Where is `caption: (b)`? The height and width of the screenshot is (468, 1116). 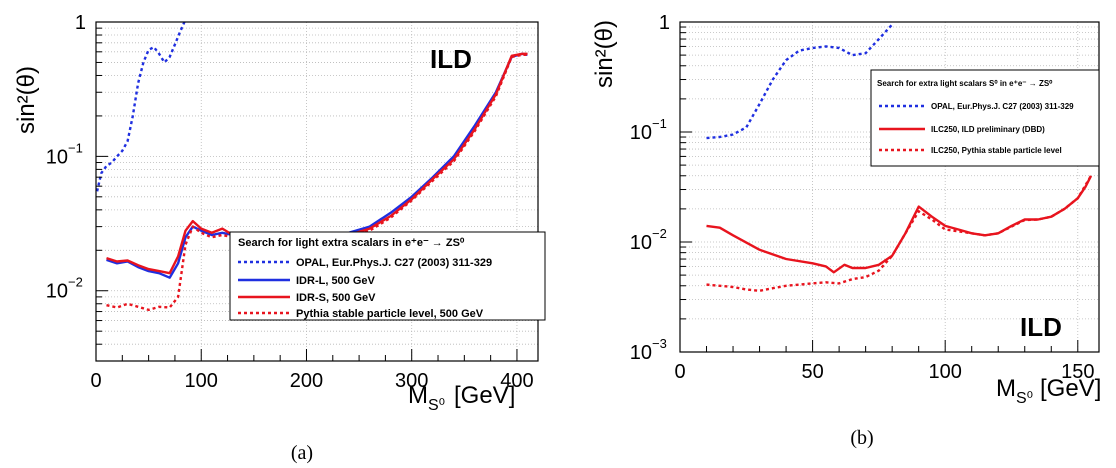 caption: (b) is located at coordinates (861, 438).